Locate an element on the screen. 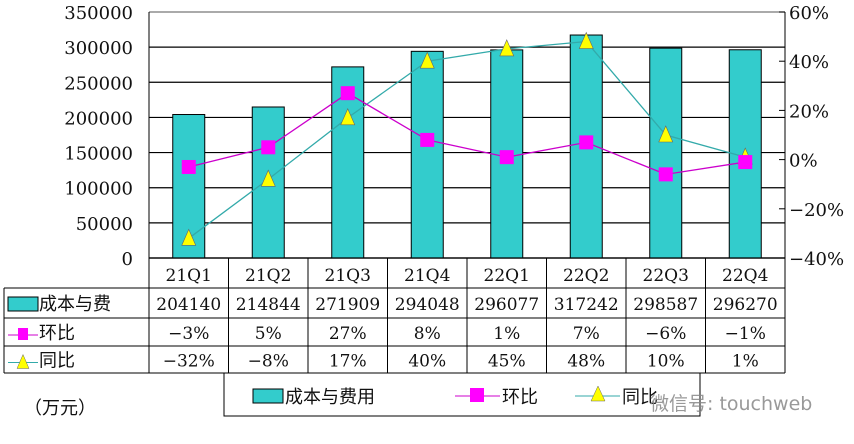 This screenshot has width=854, height=444. table-cell: 294048 is located at coordinates (427, 305).